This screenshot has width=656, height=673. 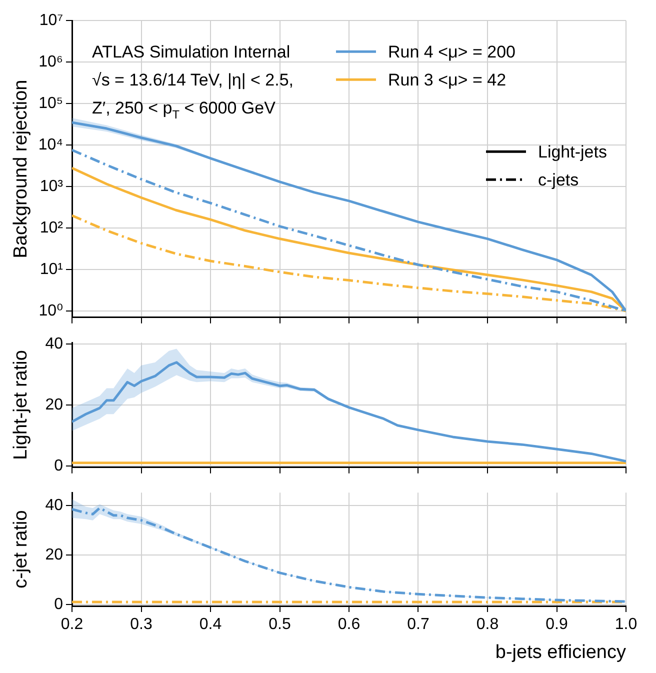 What do you see at coordinates (51, 269) in the screenshot?
I see `y-tick-label: 10¹` at bounding box center [51, 269].